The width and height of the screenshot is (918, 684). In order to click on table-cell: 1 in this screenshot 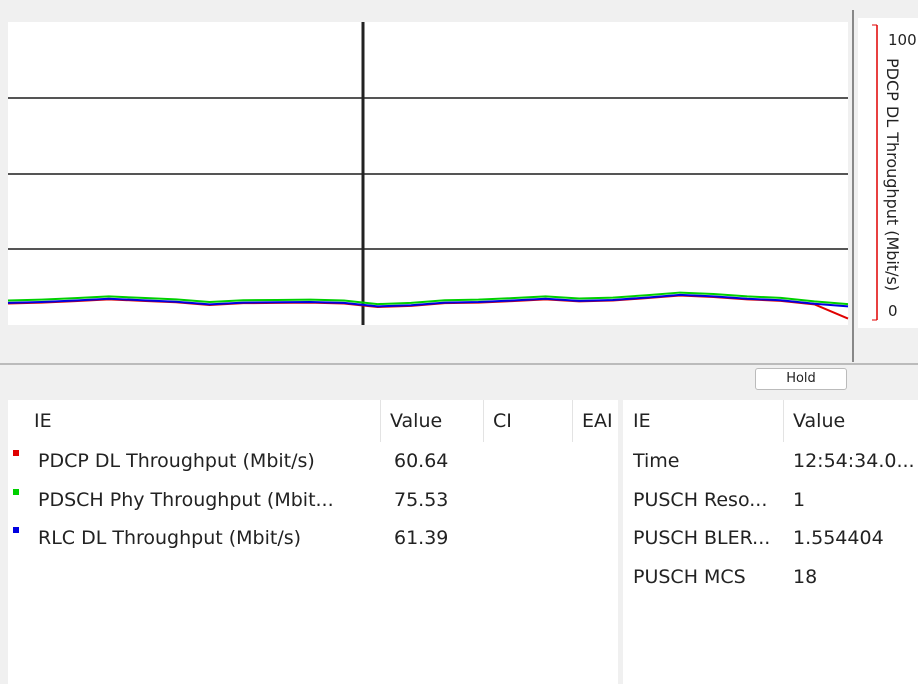, I will do `click(799, 499)`.